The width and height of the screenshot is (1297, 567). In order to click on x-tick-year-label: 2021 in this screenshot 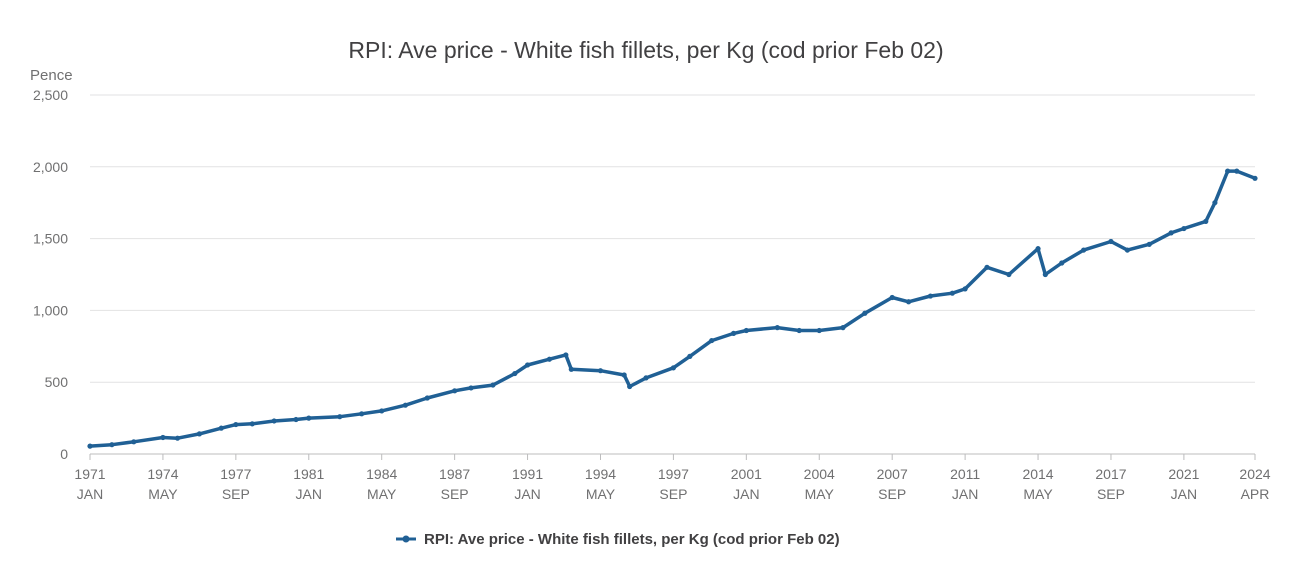, I will do `click(1183, 474)`.